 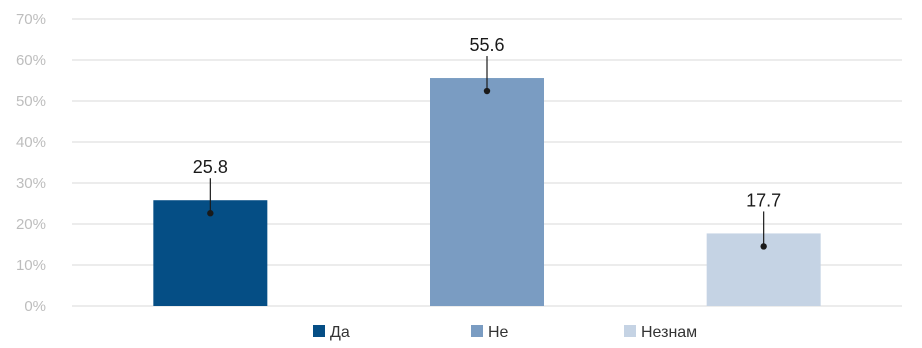 I want to click on y-tick-label: 20%, so click(x=31, y=224).